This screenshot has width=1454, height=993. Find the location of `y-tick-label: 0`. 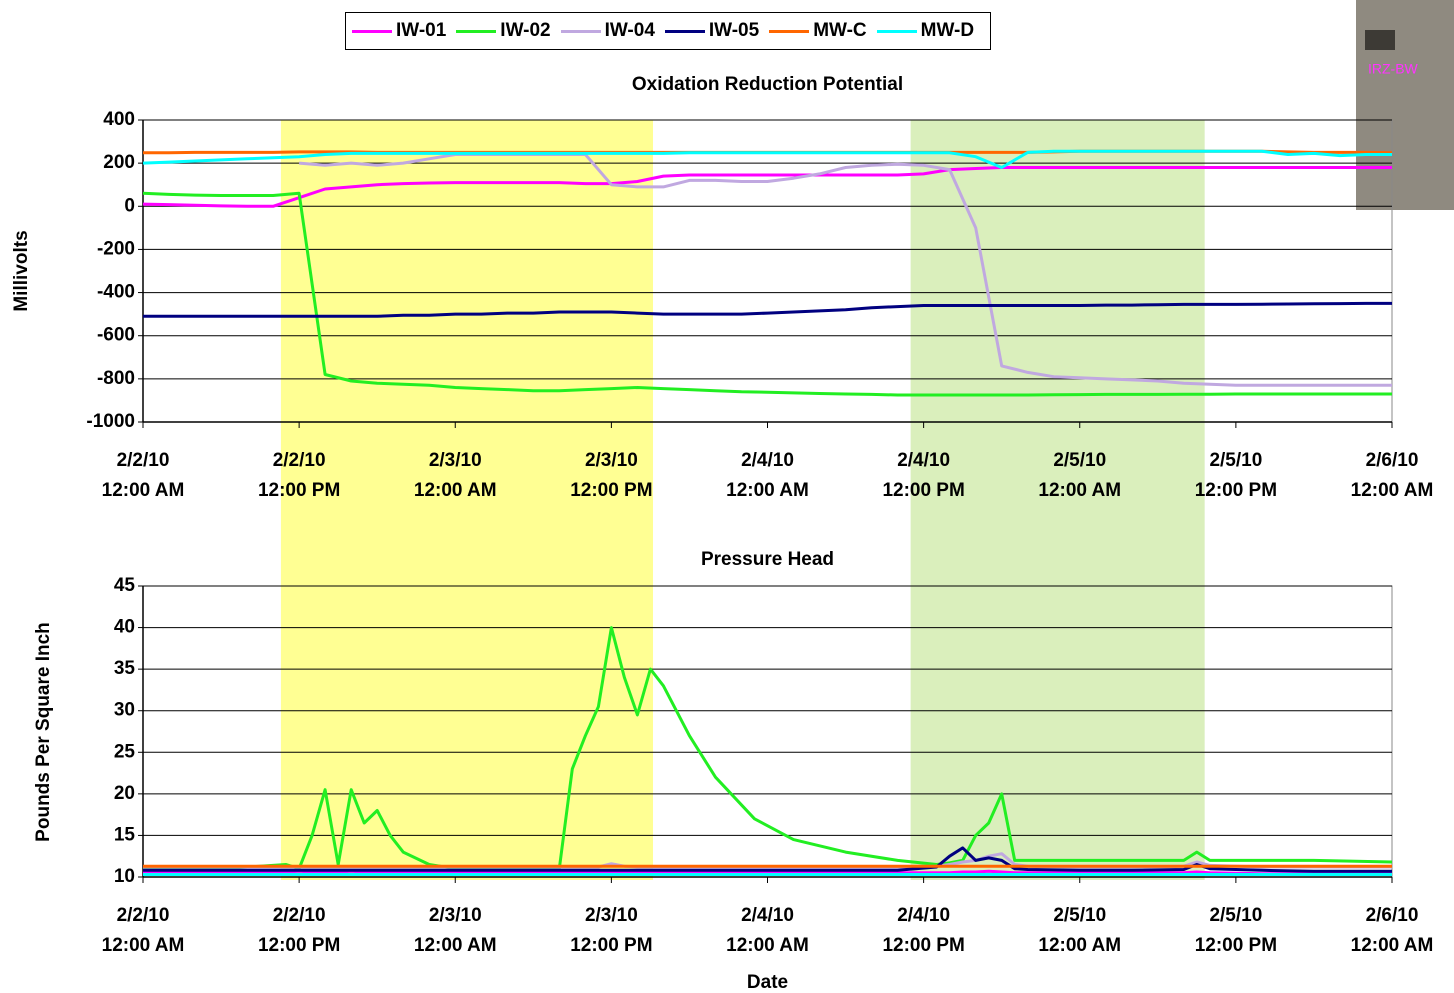

y-tick-label: 0 is located at coordinates (129, 205).